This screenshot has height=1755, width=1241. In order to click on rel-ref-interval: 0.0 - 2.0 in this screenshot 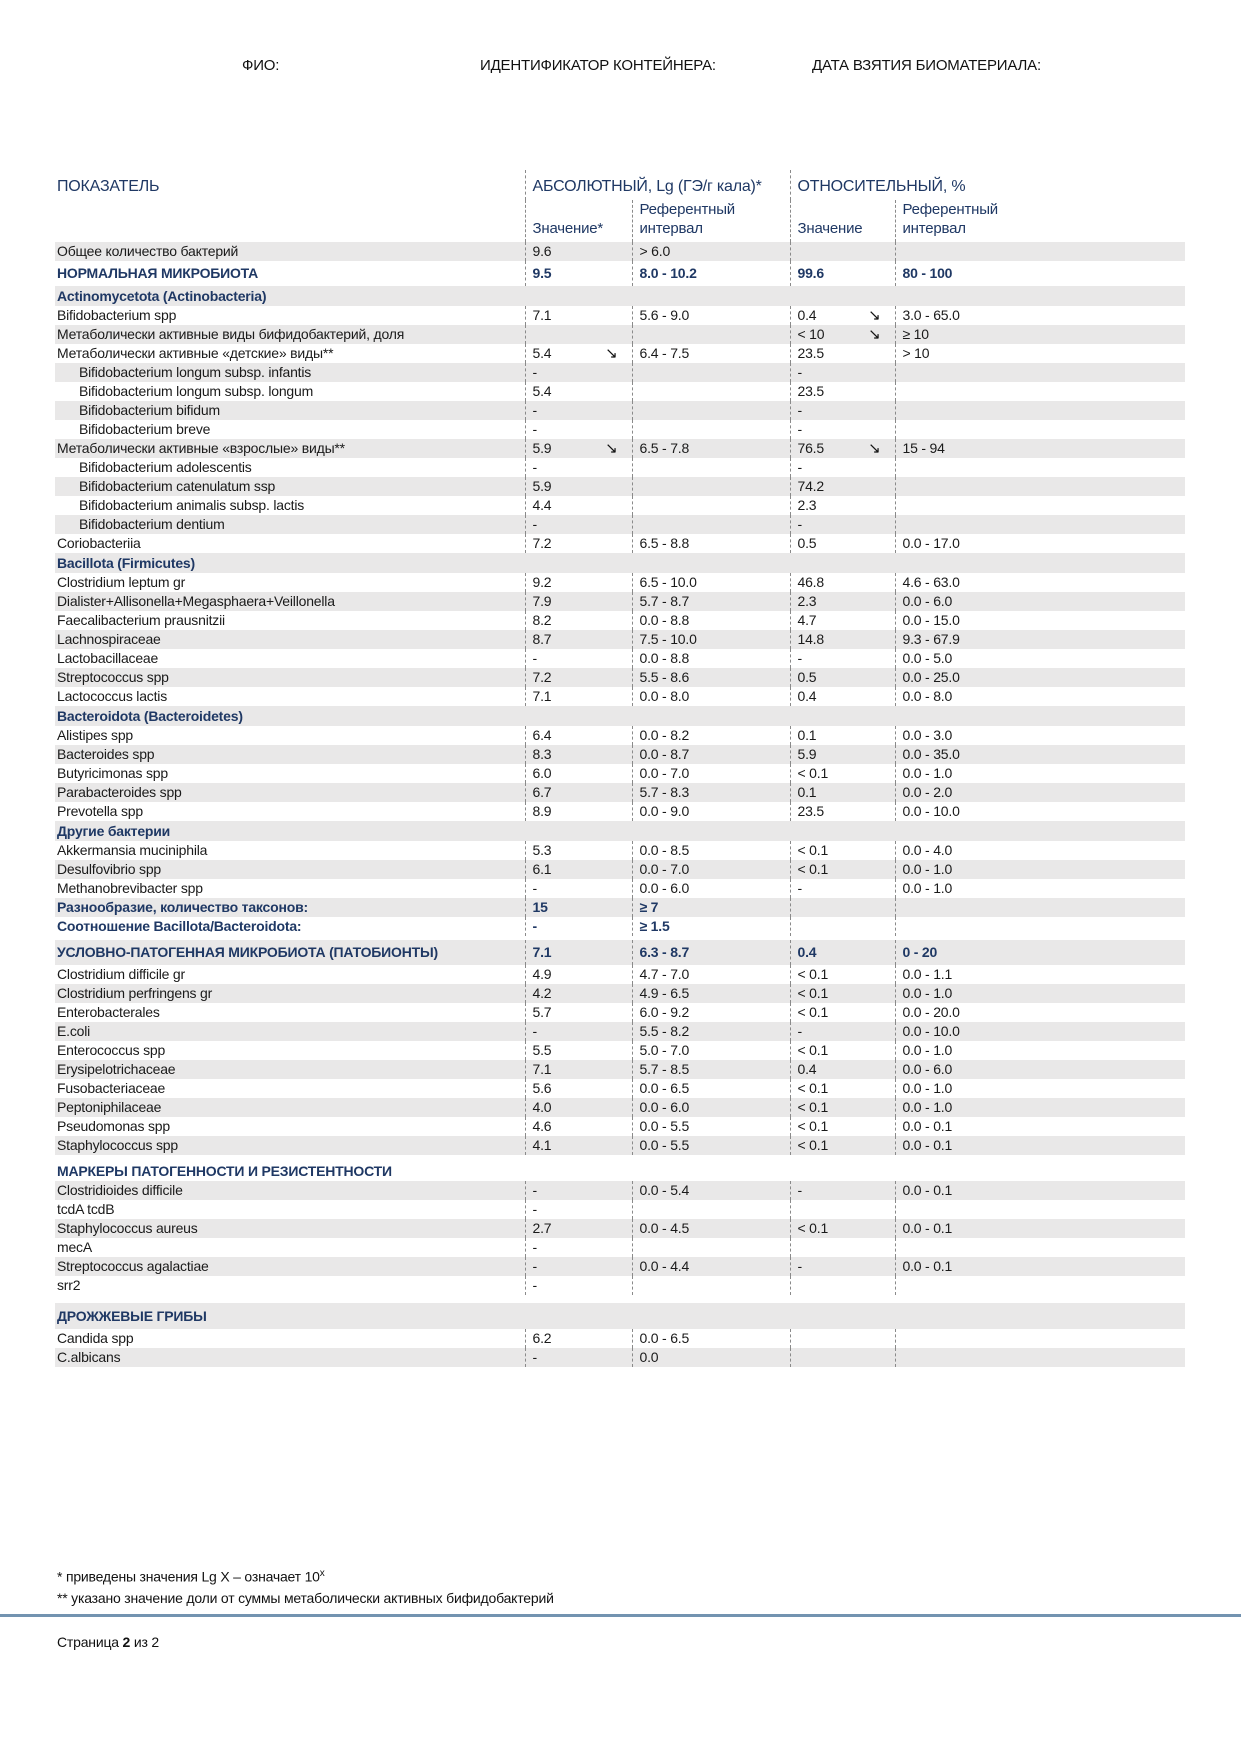, I will do `click(1040, 792)`.